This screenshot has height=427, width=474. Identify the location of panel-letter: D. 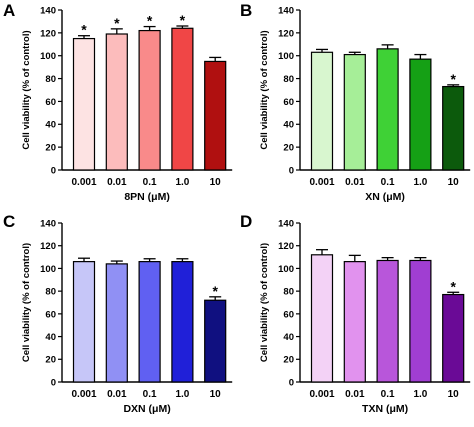
(246, 221).